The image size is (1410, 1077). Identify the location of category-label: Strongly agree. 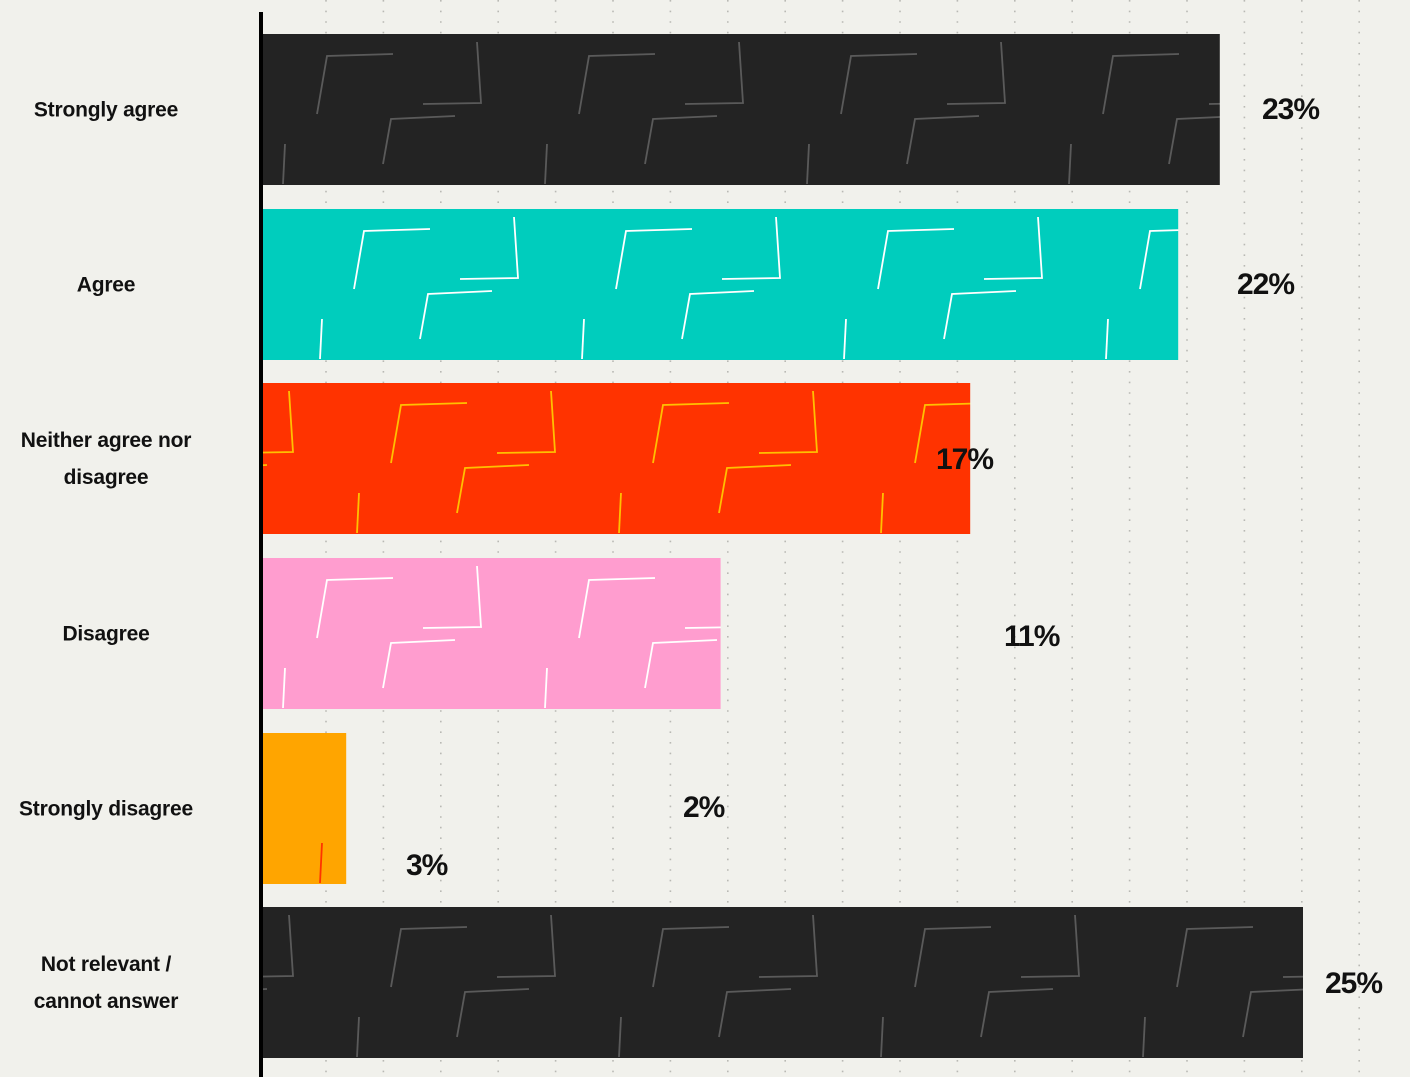
(106, 109).